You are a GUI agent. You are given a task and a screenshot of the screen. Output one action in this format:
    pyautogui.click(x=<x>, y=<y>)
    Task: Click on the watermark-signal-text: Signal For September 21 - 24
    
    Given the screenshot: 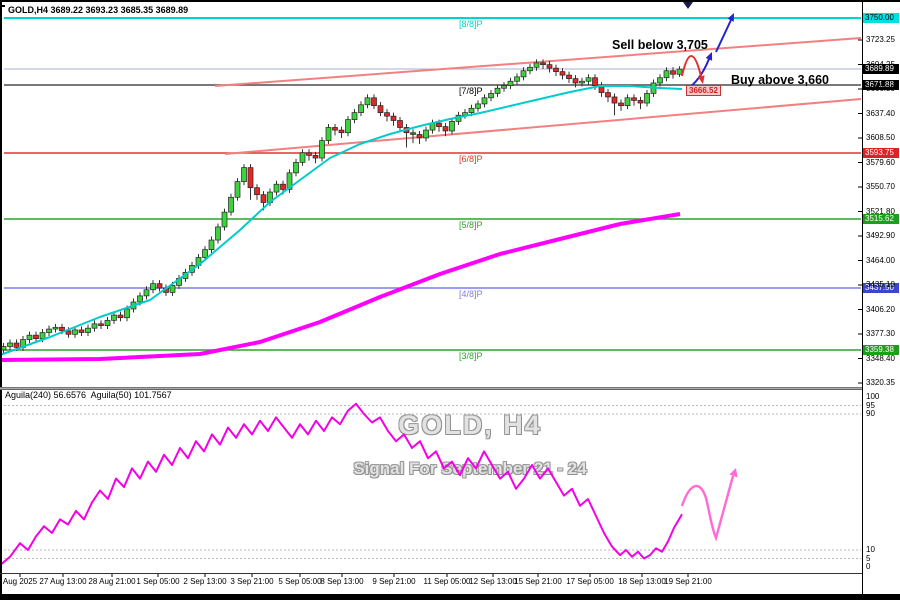 What is the action you would take?
    pyautogui.click(x=470, y=468)
    